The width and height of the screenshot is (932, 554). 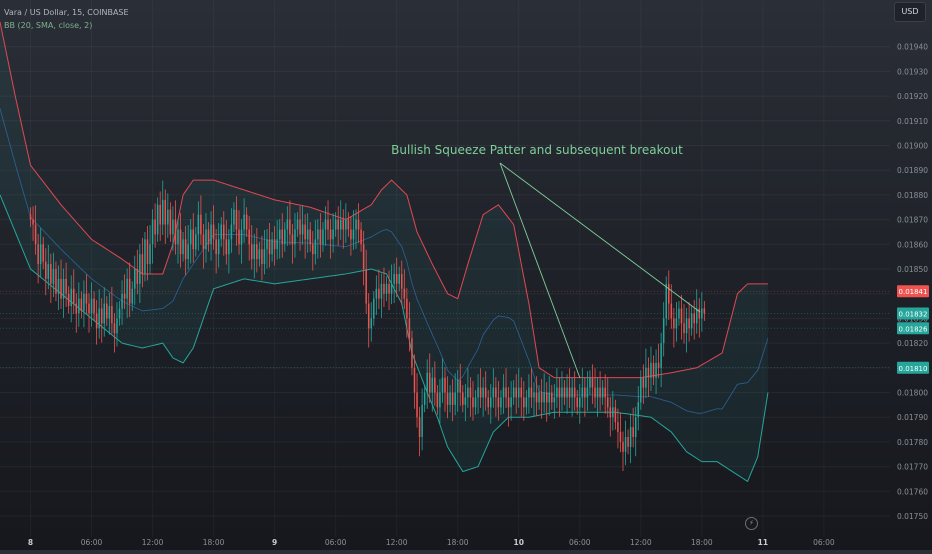 I want to click on symbol-title: Vara / US Dollar, 15, COINBASE, so click(x=66, y=12).